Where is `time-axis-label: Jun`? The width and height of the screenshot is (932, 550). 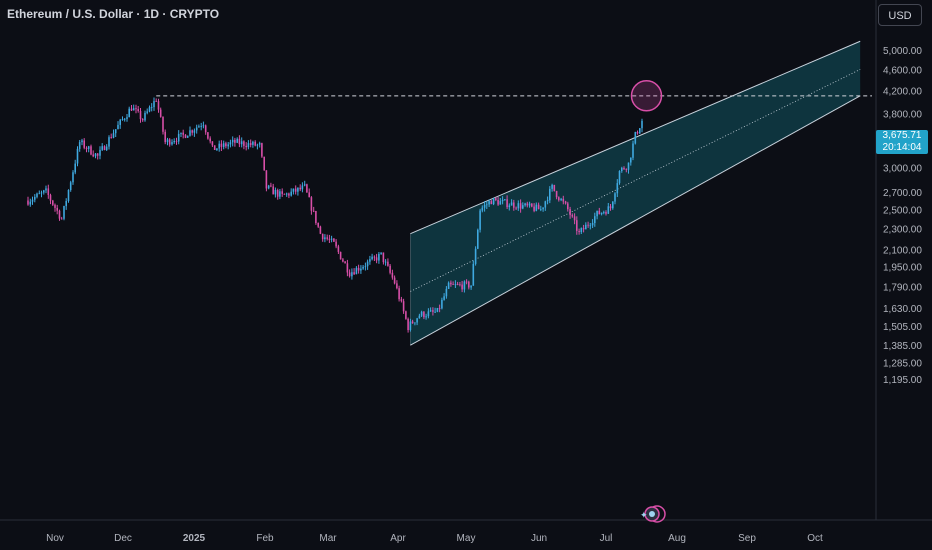
time-axis-label: Jun is located at coordinates (539, 538).